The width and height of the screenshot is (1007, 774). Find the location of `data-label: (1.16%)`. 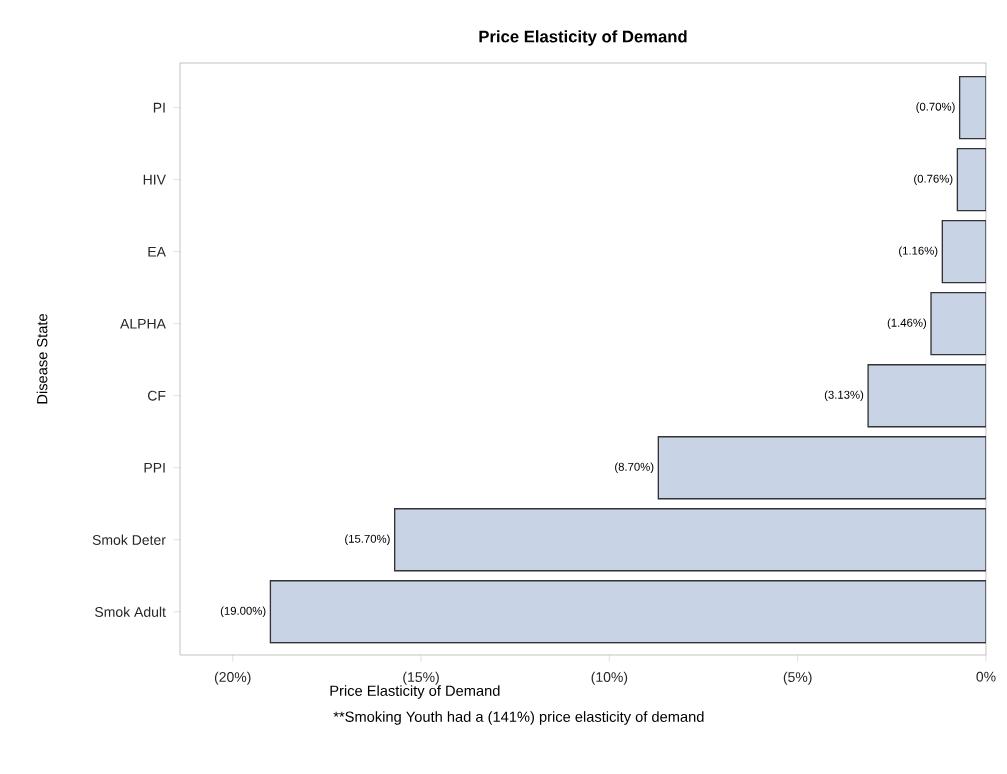

data-label: (1.16%) is located at coordinates (918, 251).